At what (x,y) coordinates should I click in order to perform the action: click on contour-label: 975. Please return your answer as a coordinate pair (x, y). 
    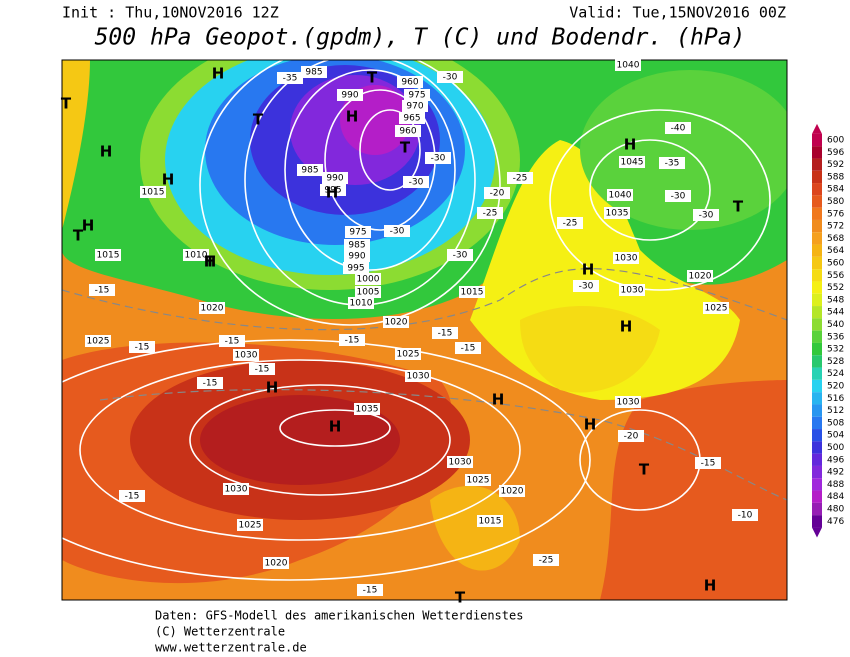
    Looking at the image, I should click on (358, 232).